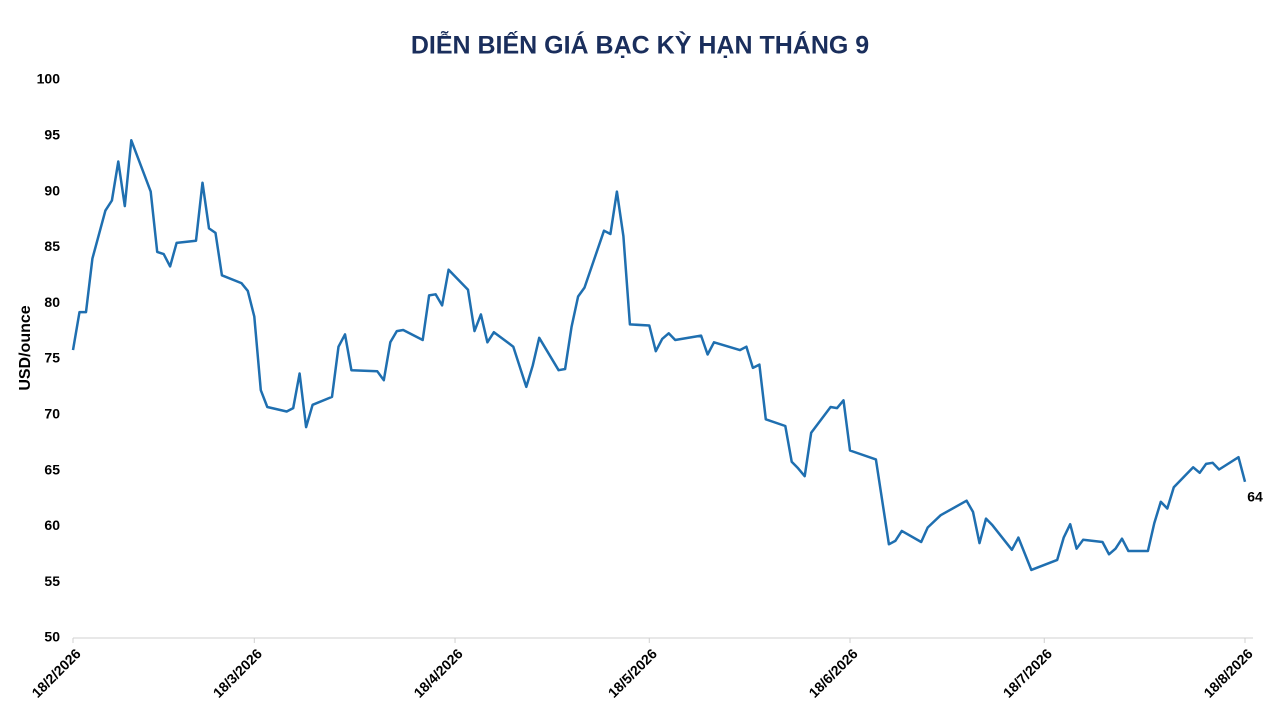  Describe the element at coordinates (1255, 496) in the screenshot. I see `data-label: 64` at that location.